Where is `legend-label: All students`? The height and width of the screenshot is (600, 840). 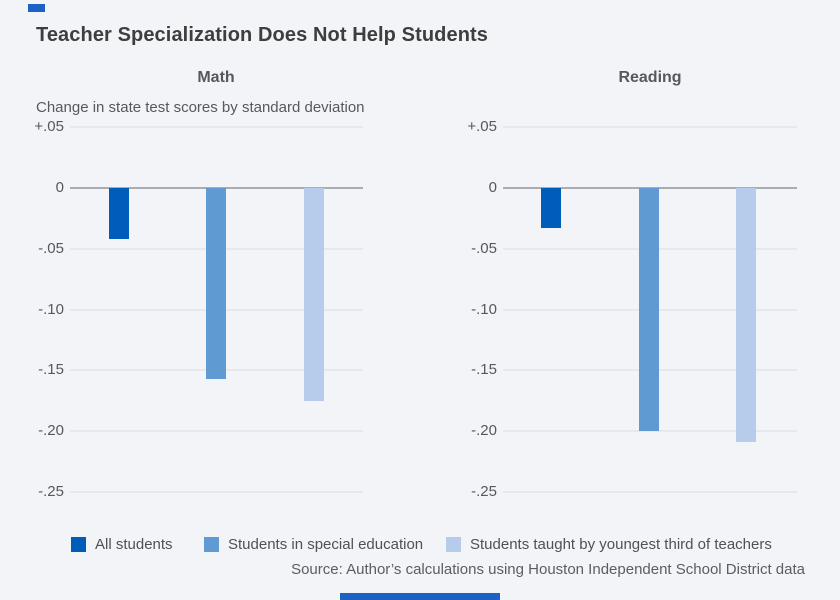
legend-label: All students is located at coordinates (134, 544).